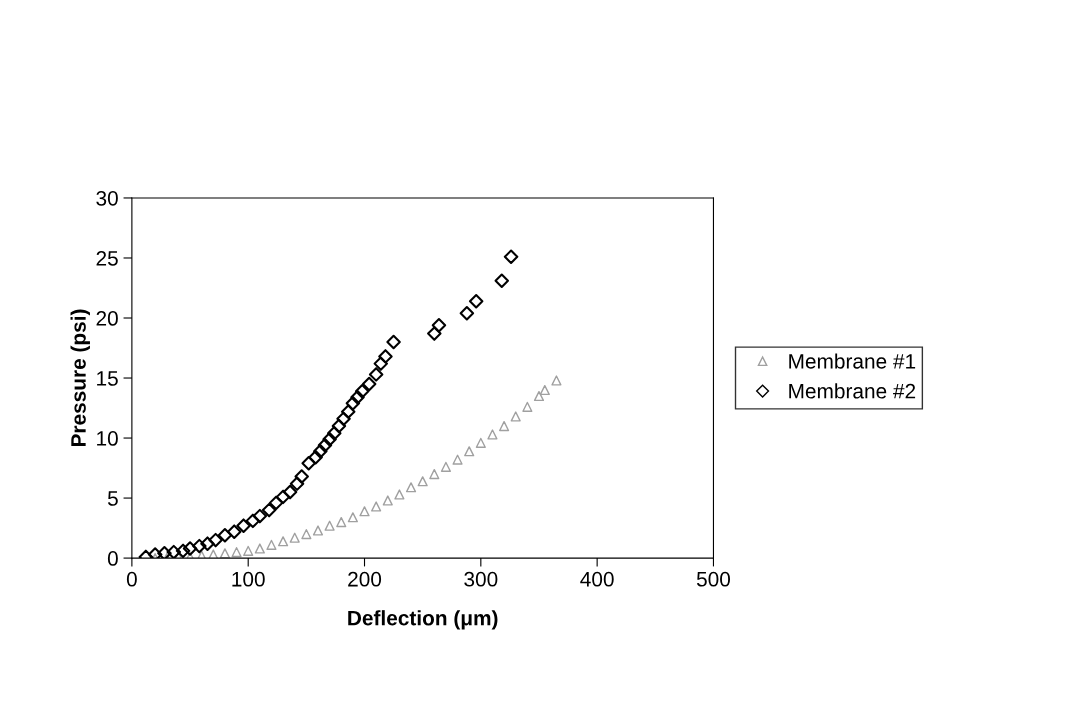  I want to click on x-tick-label: 0, so click(131, 579).